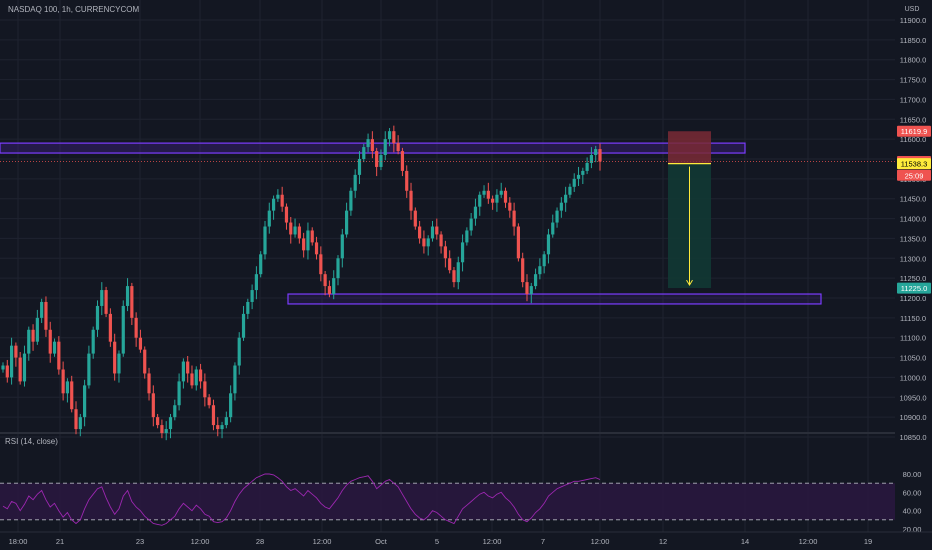 This screenshot has width=932, height=550. Describe the element at coordinates (913, 278) in the screenshot. I see `price-tick-label: 11250.0` at that location.